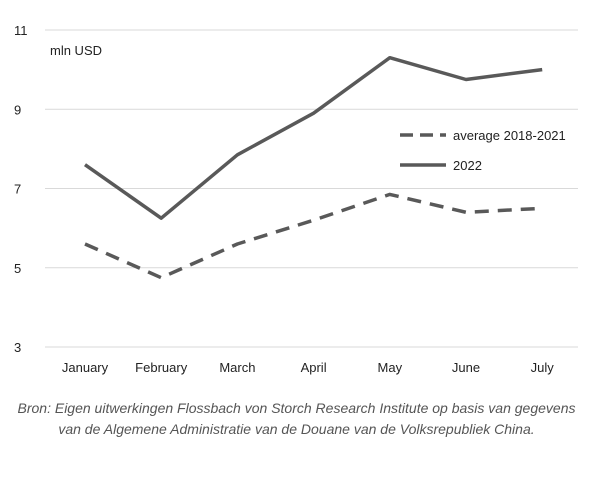 This screenshot has width=593, height=481. Describe the element at coordinates (17, 268) in the screenshot. I see `y-tick-label-5: 5` at that location.